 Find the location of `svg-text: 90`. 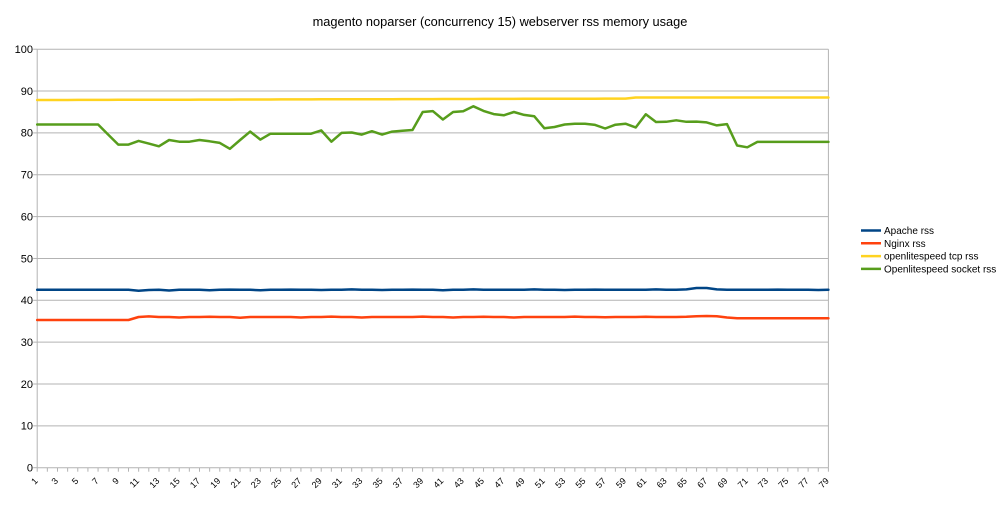

svg-text: 90 is located at coordinates (27, 92).